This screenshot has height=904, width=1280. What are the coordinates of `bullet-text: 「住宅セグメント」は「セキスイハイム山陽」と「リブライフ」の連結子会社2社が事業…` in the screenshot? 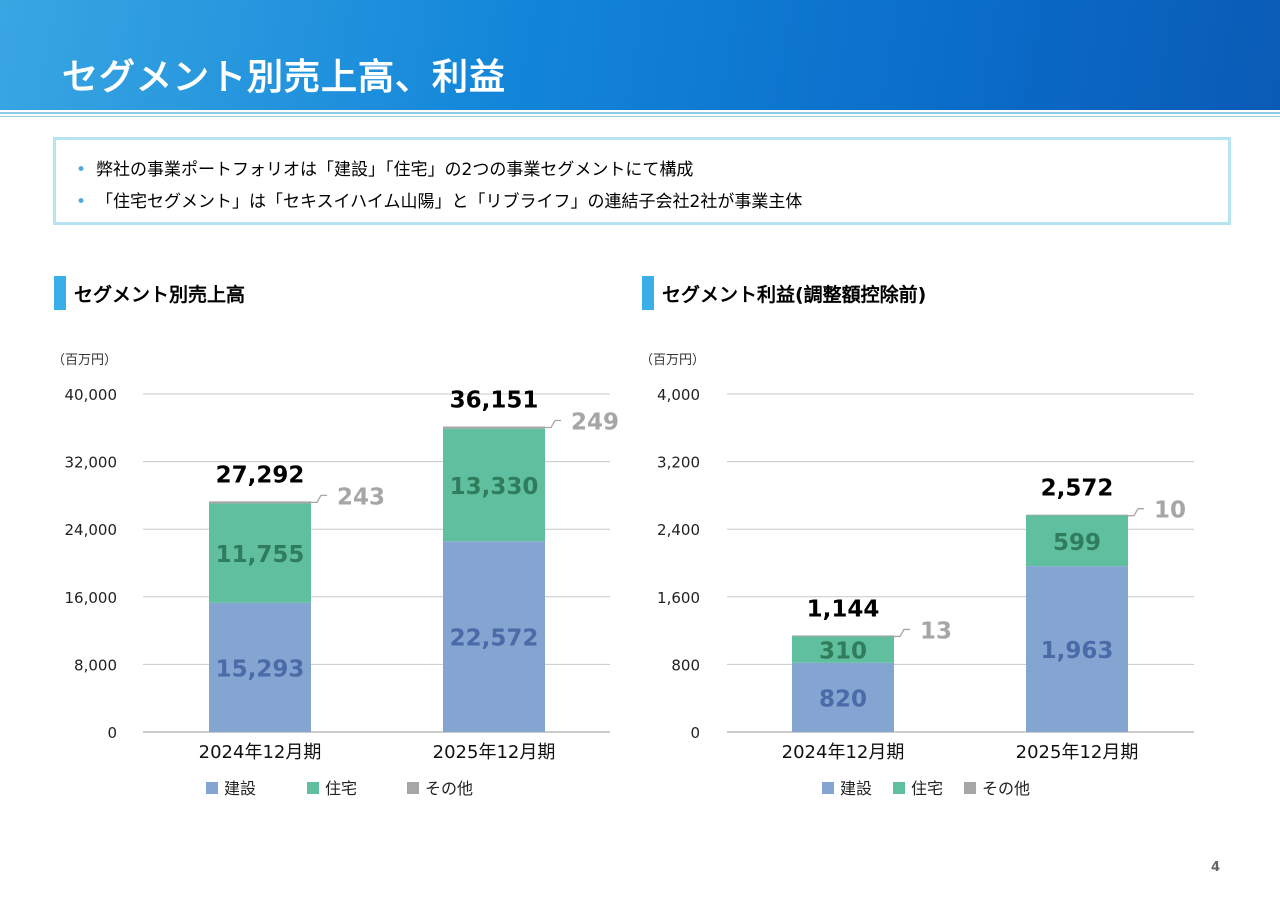 It's located at (449, 202).